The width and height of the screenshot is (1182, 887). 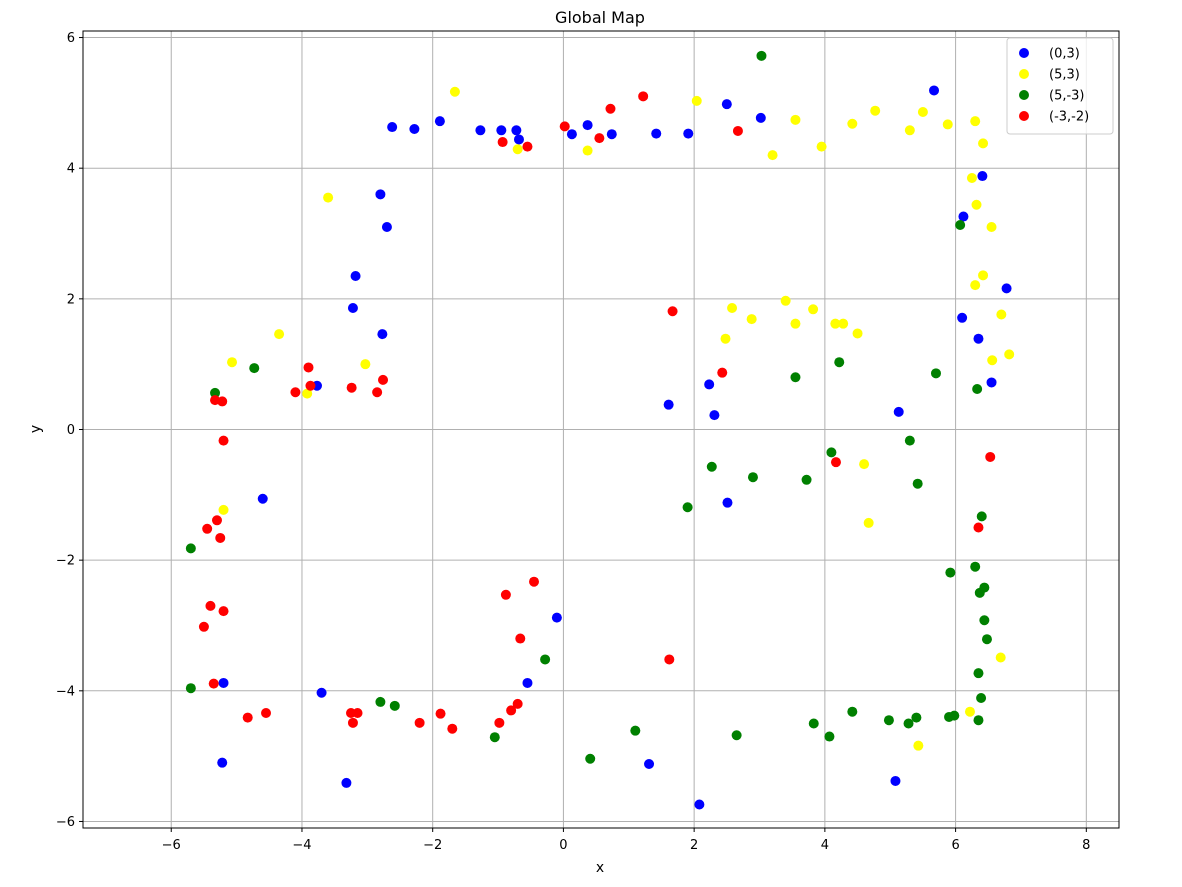 What do you see at coordinates (1069, 117) in the screenshot?
I see `legend-label: (-3,-2)` at bounding box center [1069, 117].